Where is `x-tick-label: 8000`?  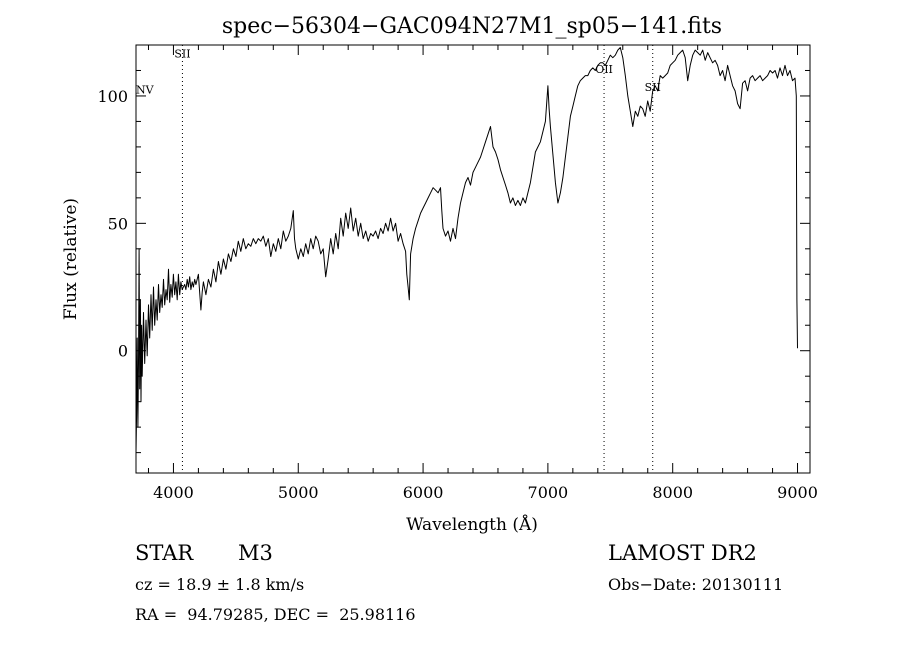 x-tick-label: 8000 is located at coordinates (672, 492).